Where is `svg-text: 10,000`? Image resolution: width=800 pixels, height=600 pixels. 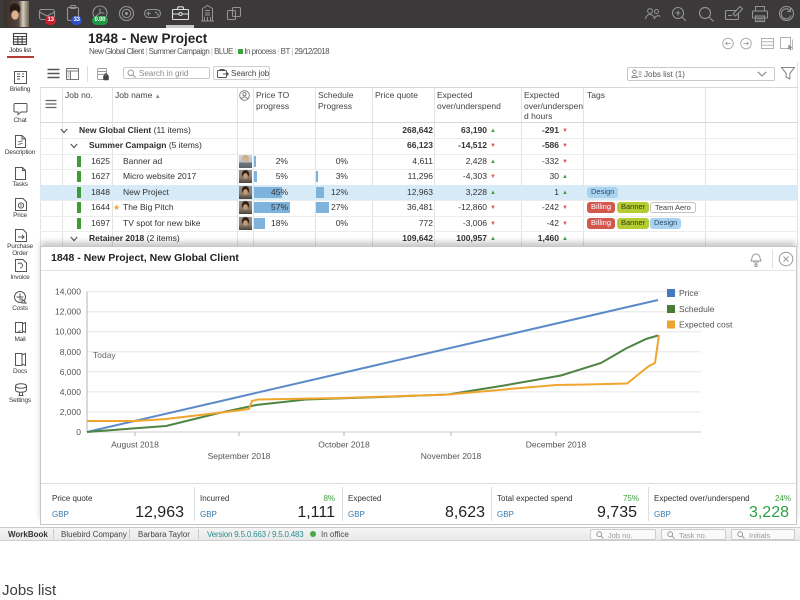 svg-text: 10,000 is located at coordinates (68, 332).